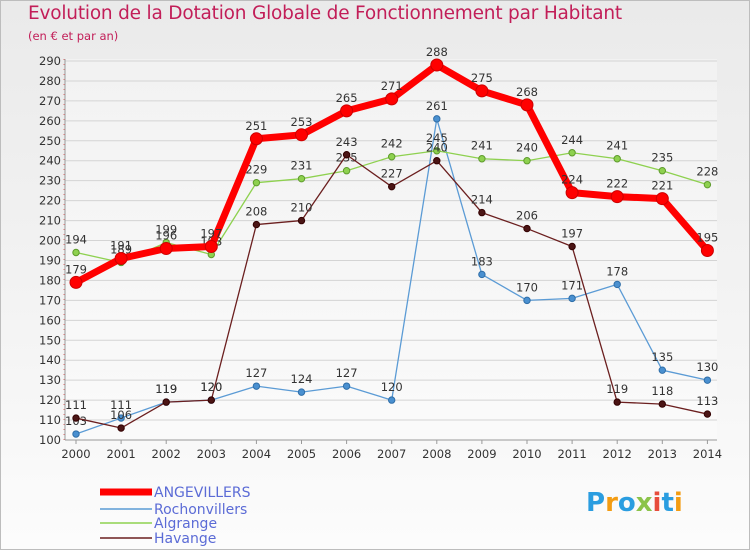  Describe the element at coordinates (482, 261) in the screenshot. I see `data-label: 183` at that location.